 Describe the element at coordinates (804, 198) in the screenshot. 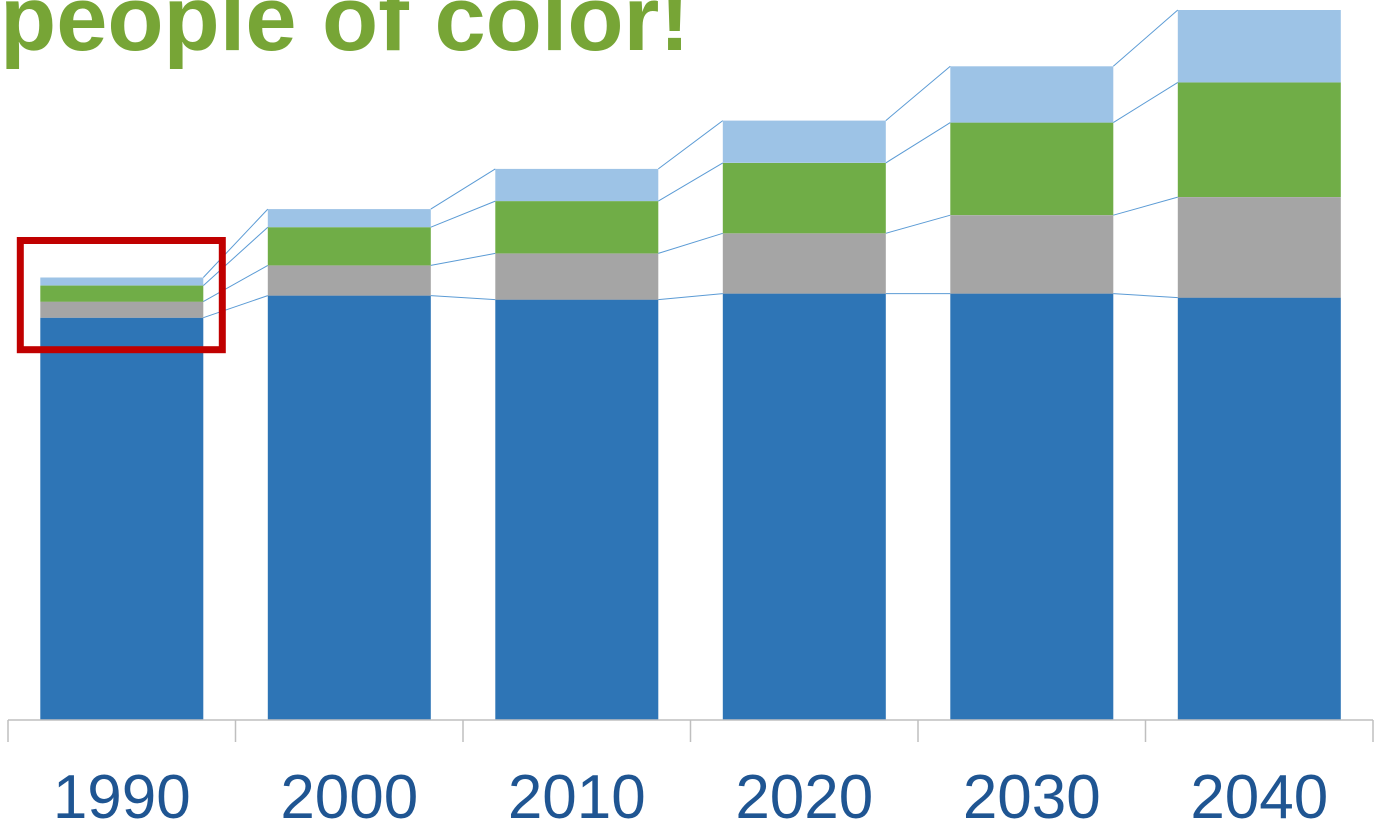

I see `bar-segment-2020-s2` at that location.